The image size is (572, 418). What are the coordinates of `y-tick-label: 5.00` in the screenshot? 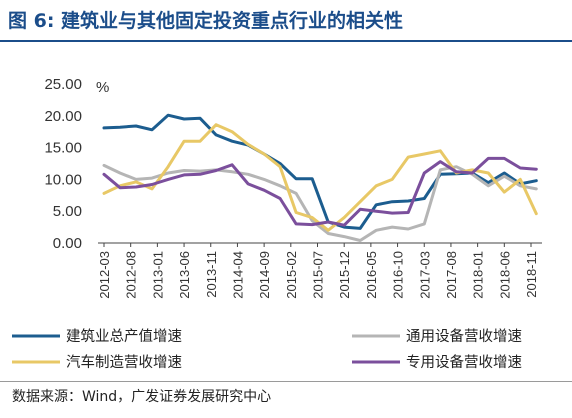 It's located at (67, 211).